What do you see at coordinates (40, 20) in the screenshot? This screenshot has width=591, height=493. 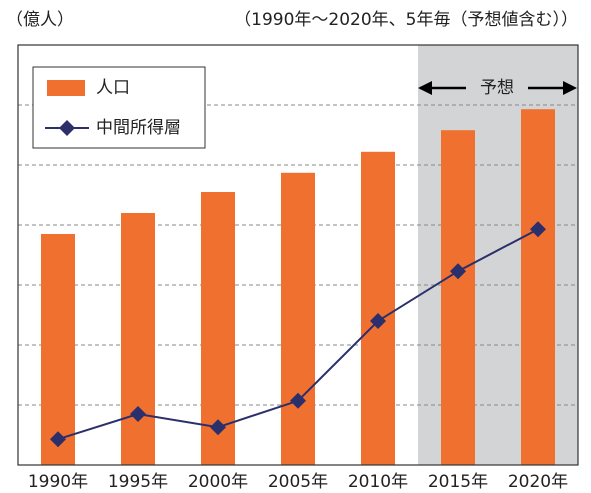 I see `unit-label: （億人）` at bounding box center [40, 20].